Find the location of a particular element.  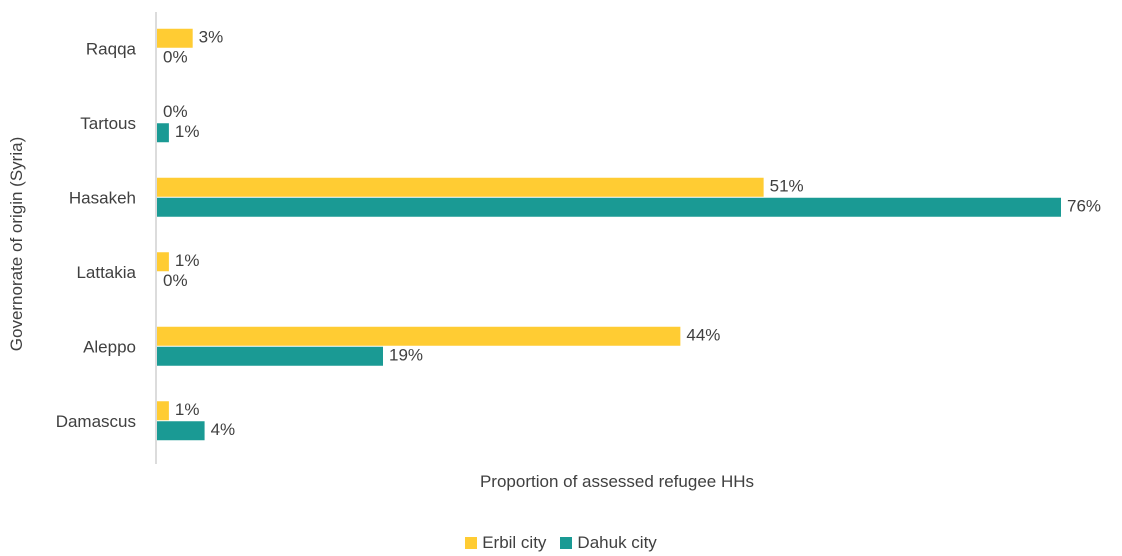

legend-swatch-erbil is located at coordinates (471, 543).